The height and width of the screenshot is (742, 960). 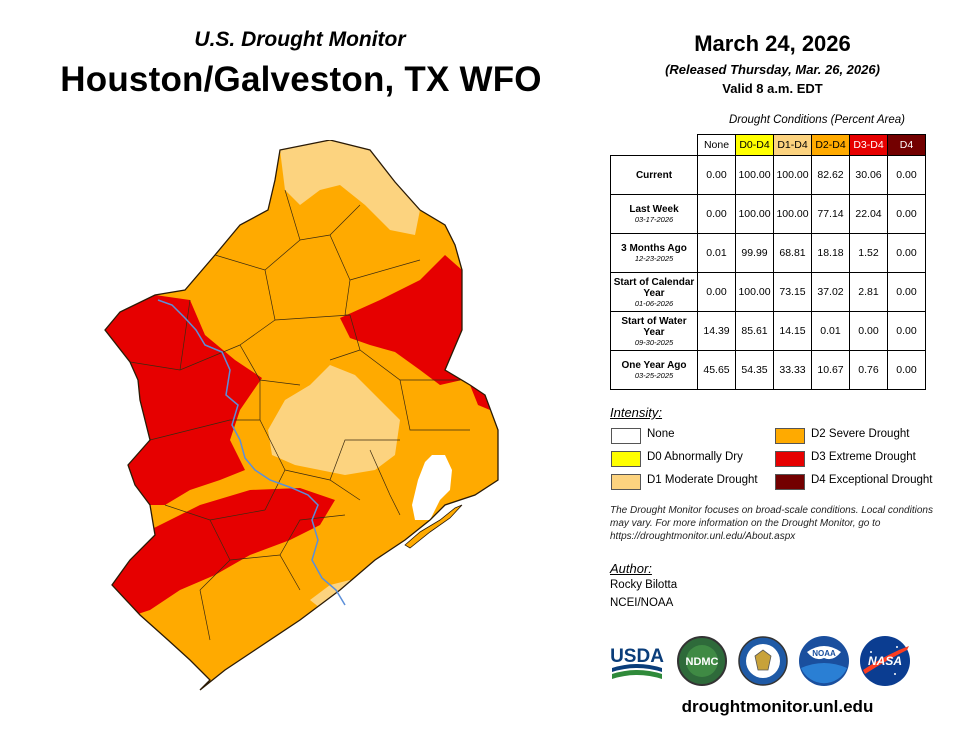 What do you see at coordinates (716, 145) in the screenshot?
I see `col-none: None` at bounding box center [716, 145].